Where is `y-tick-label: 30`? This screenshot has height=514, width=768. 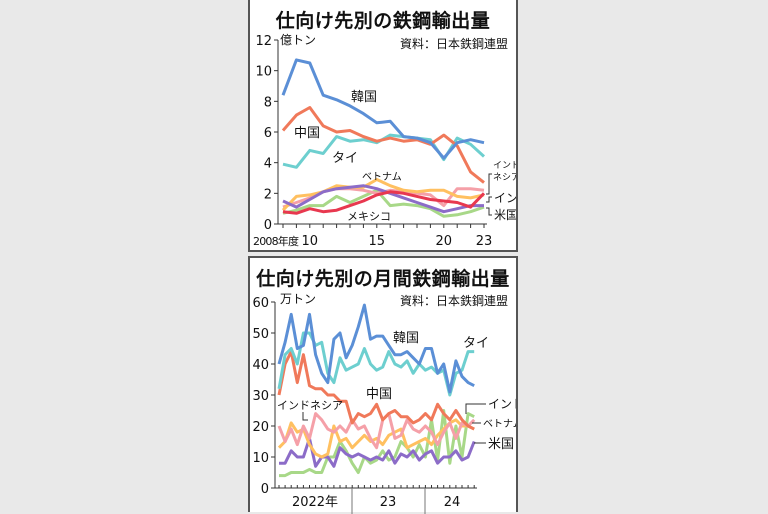 y-tick-label: 30 is located at coordinates (260, 396).